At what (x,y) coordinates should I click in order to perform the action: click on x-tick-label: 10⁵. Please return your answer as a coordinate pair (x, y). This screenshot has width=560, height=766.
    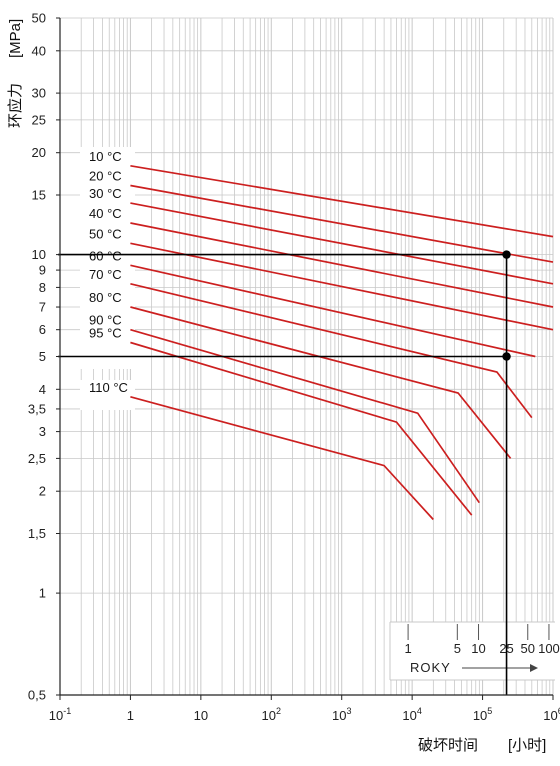
    Looking at the image, I should click on (482, 714).